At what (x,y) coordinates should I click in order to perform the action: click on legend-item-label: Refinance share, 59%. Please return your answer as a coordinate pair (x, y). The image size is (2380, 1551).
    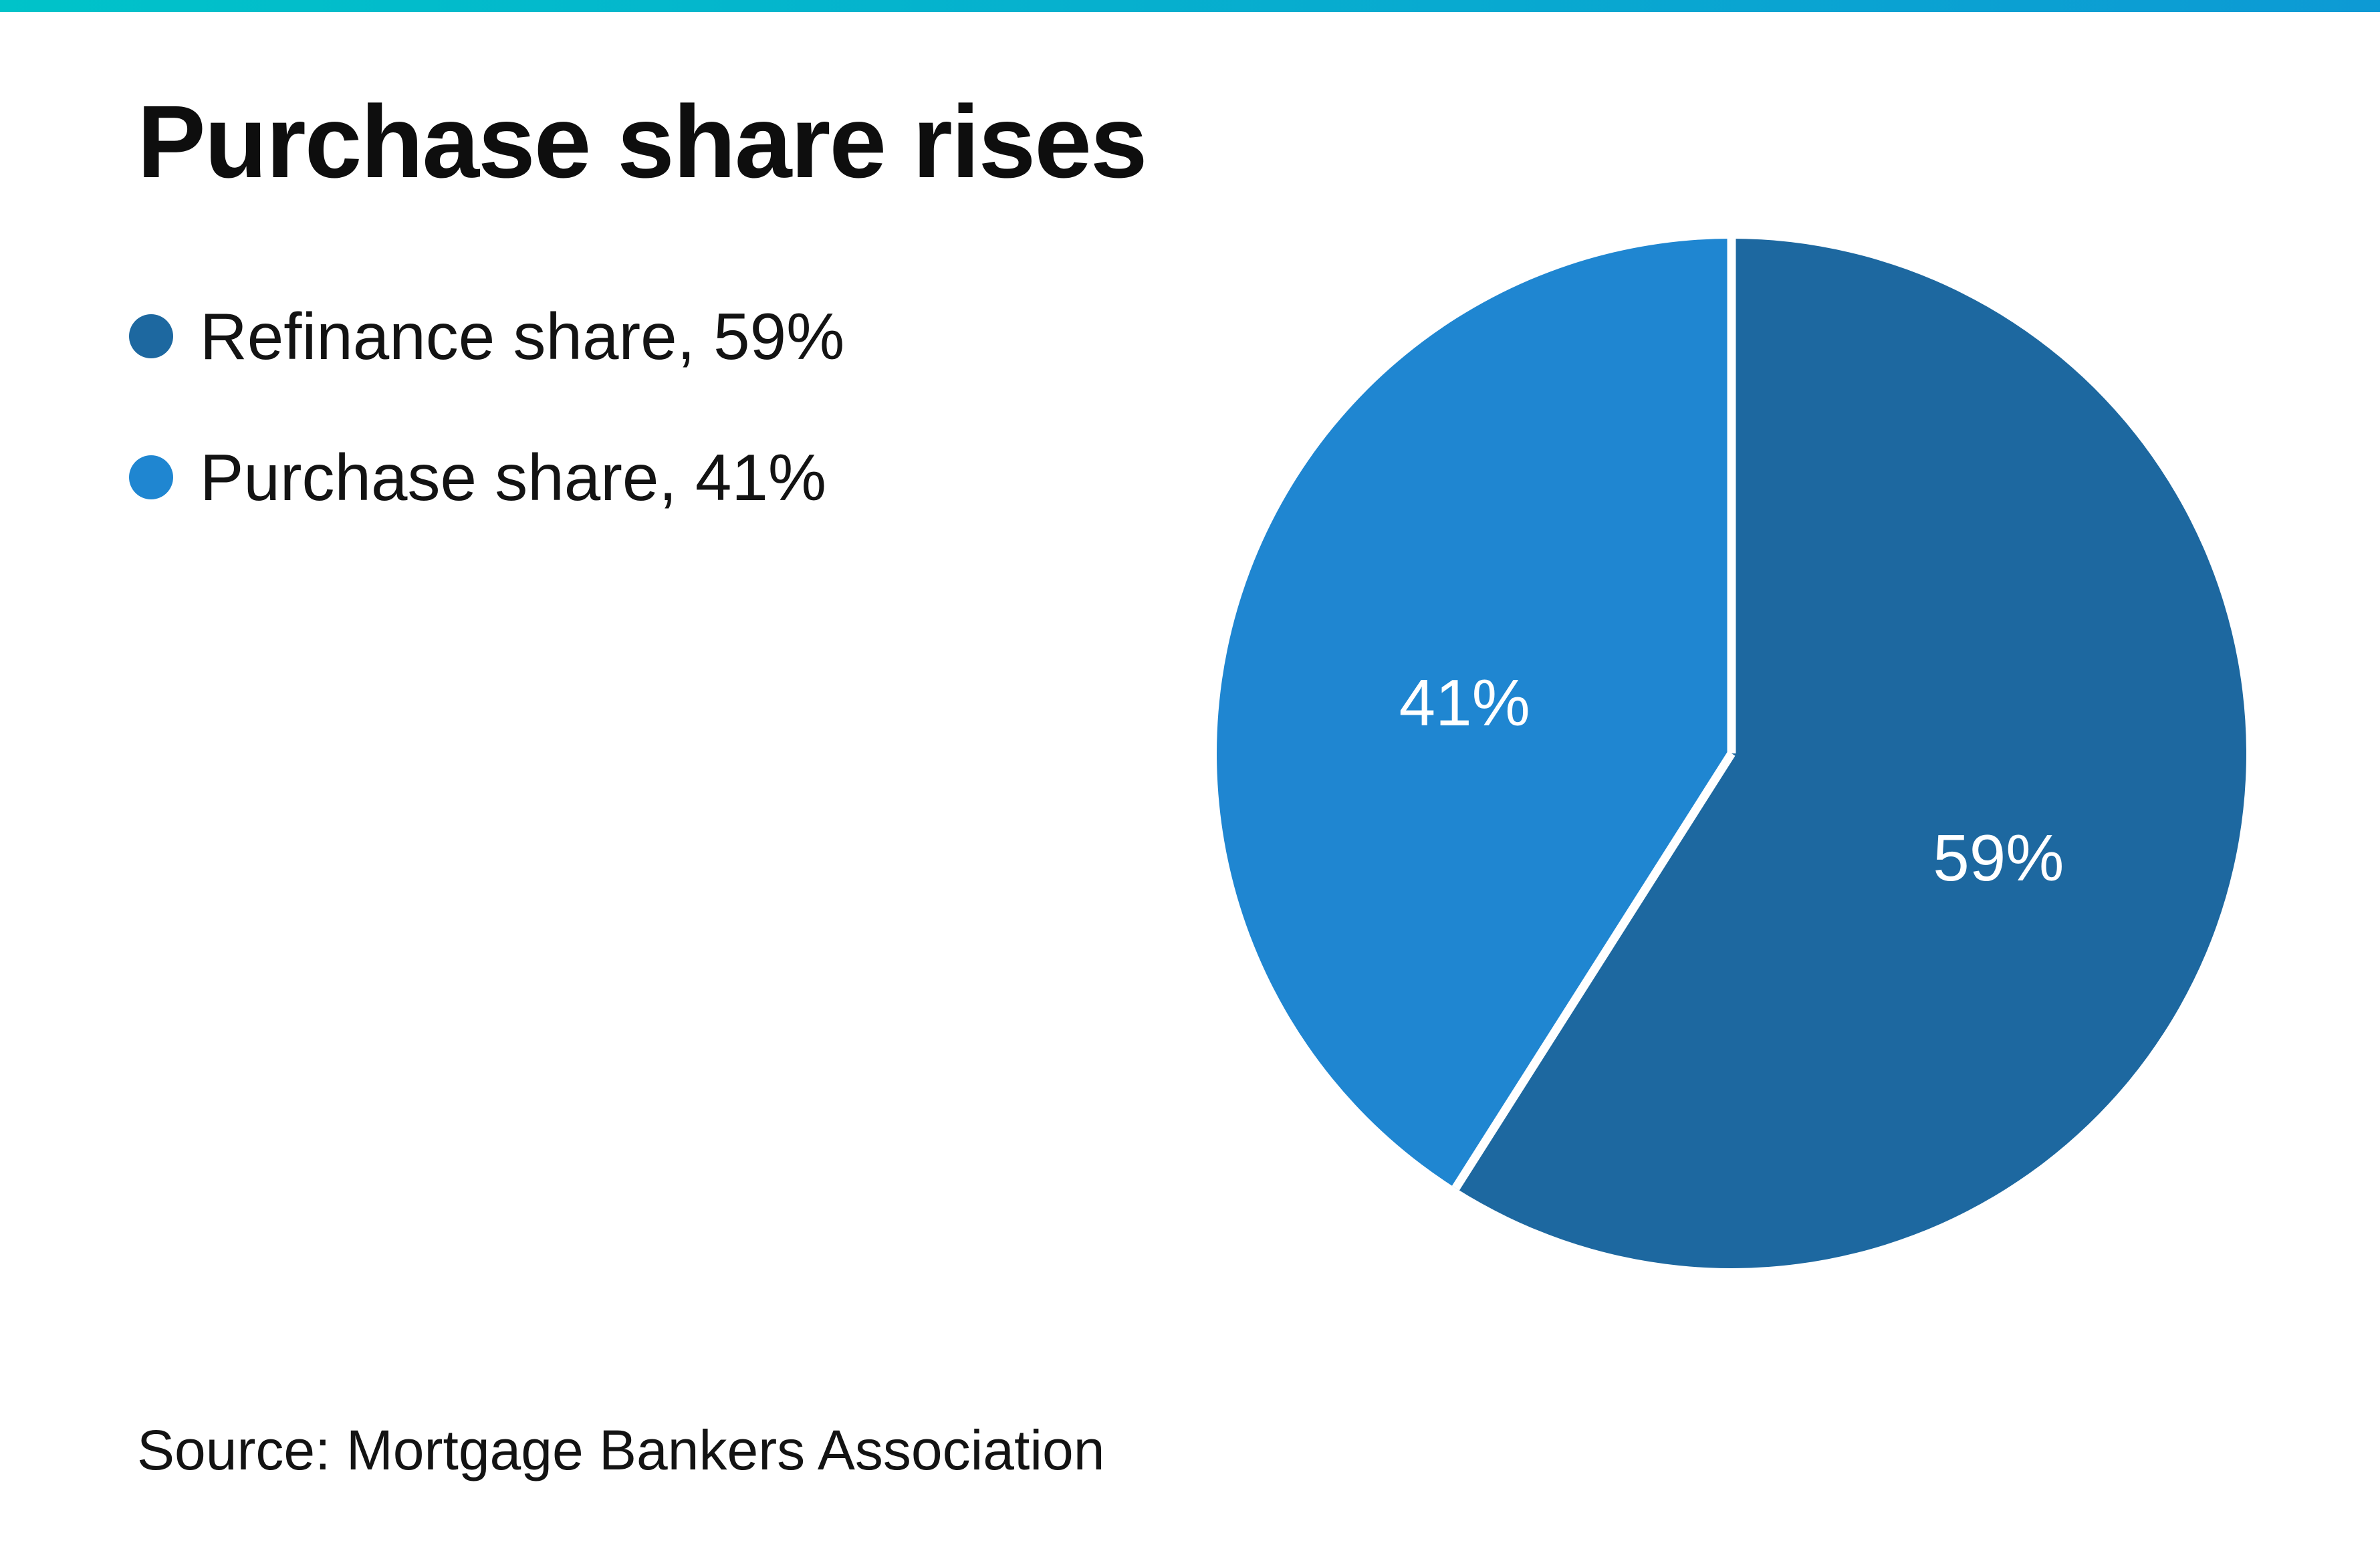
    Looking at the image, I should click on (522, 336).